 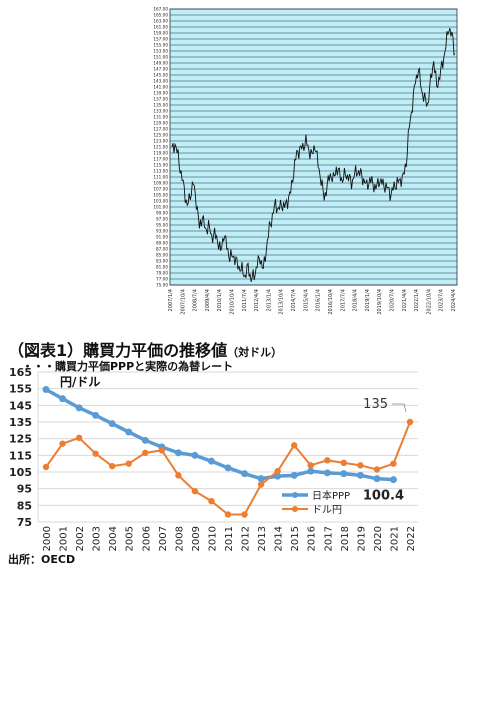 I want to click on x-tick-label: 2009/4/4, so click(x=208, y=300).